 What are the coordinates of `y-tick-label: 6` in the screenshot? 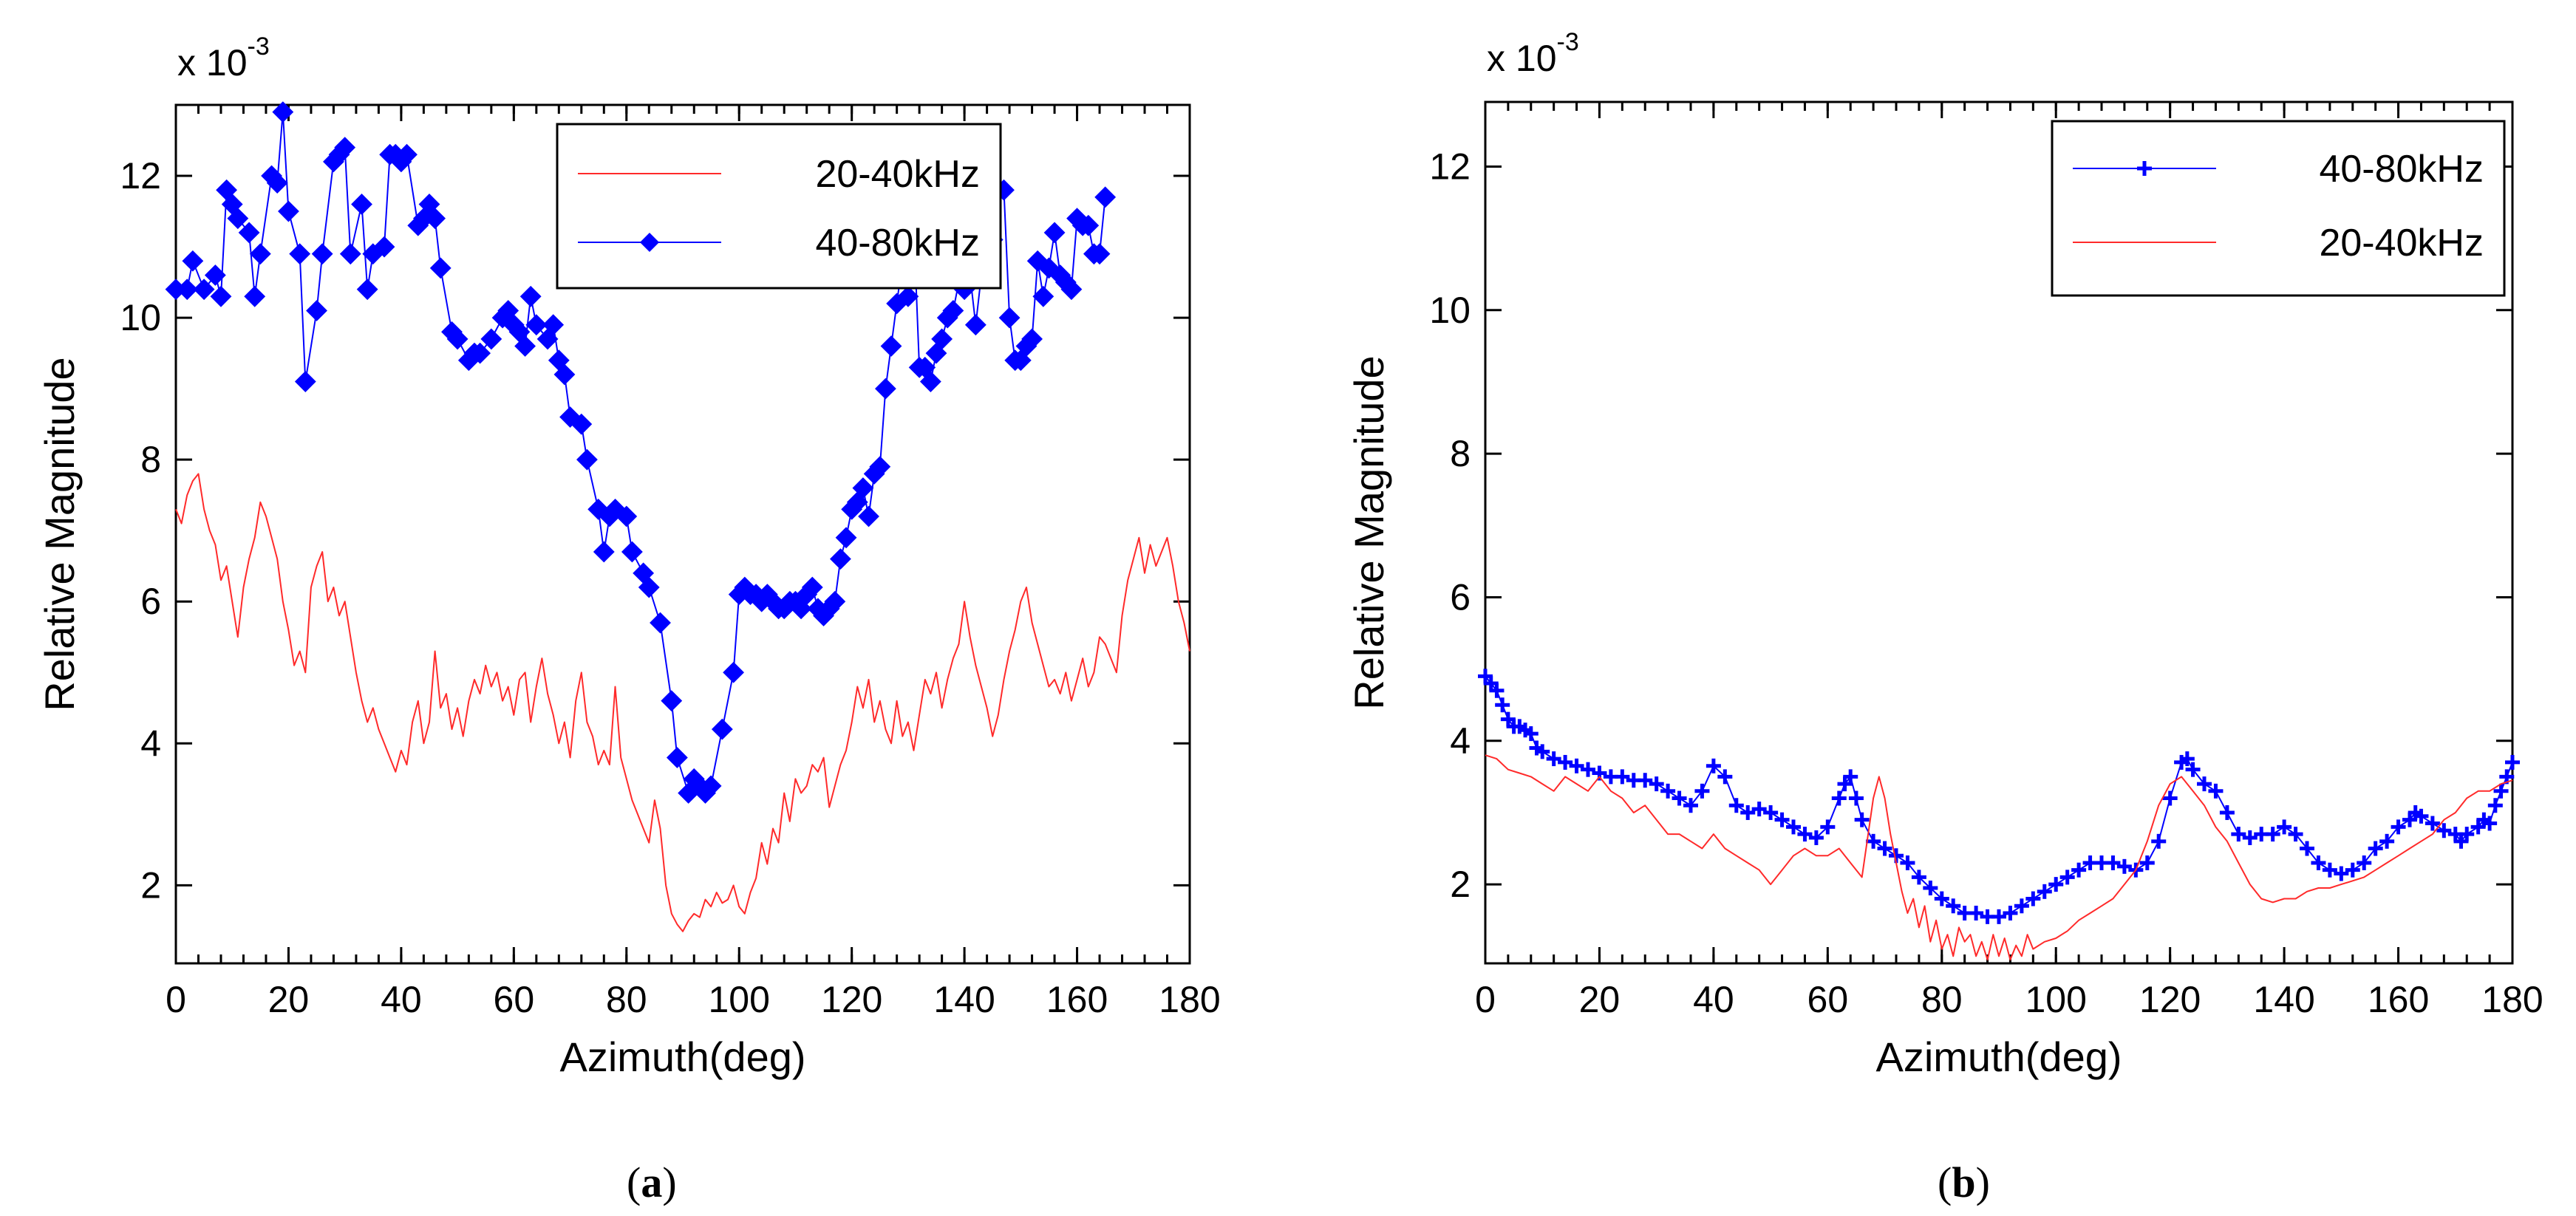 It's located at (150, 601).